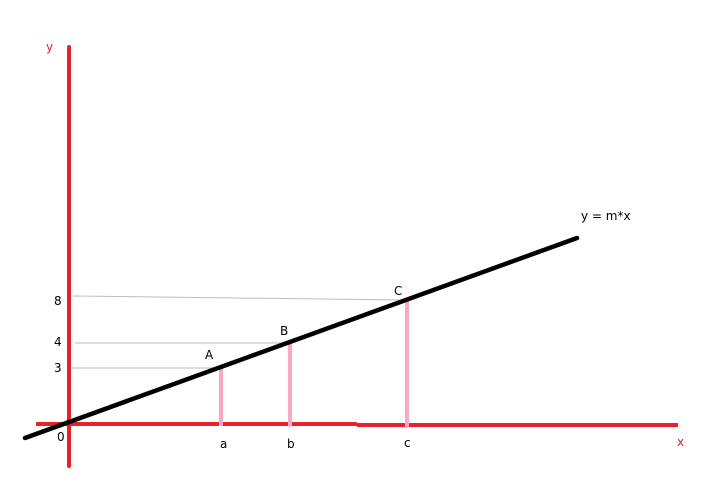 This screenshot has height=485, width=707. Describe the element at coordinates (49, 47) in the screenshot. I see `y-axis-label: y` at that location.